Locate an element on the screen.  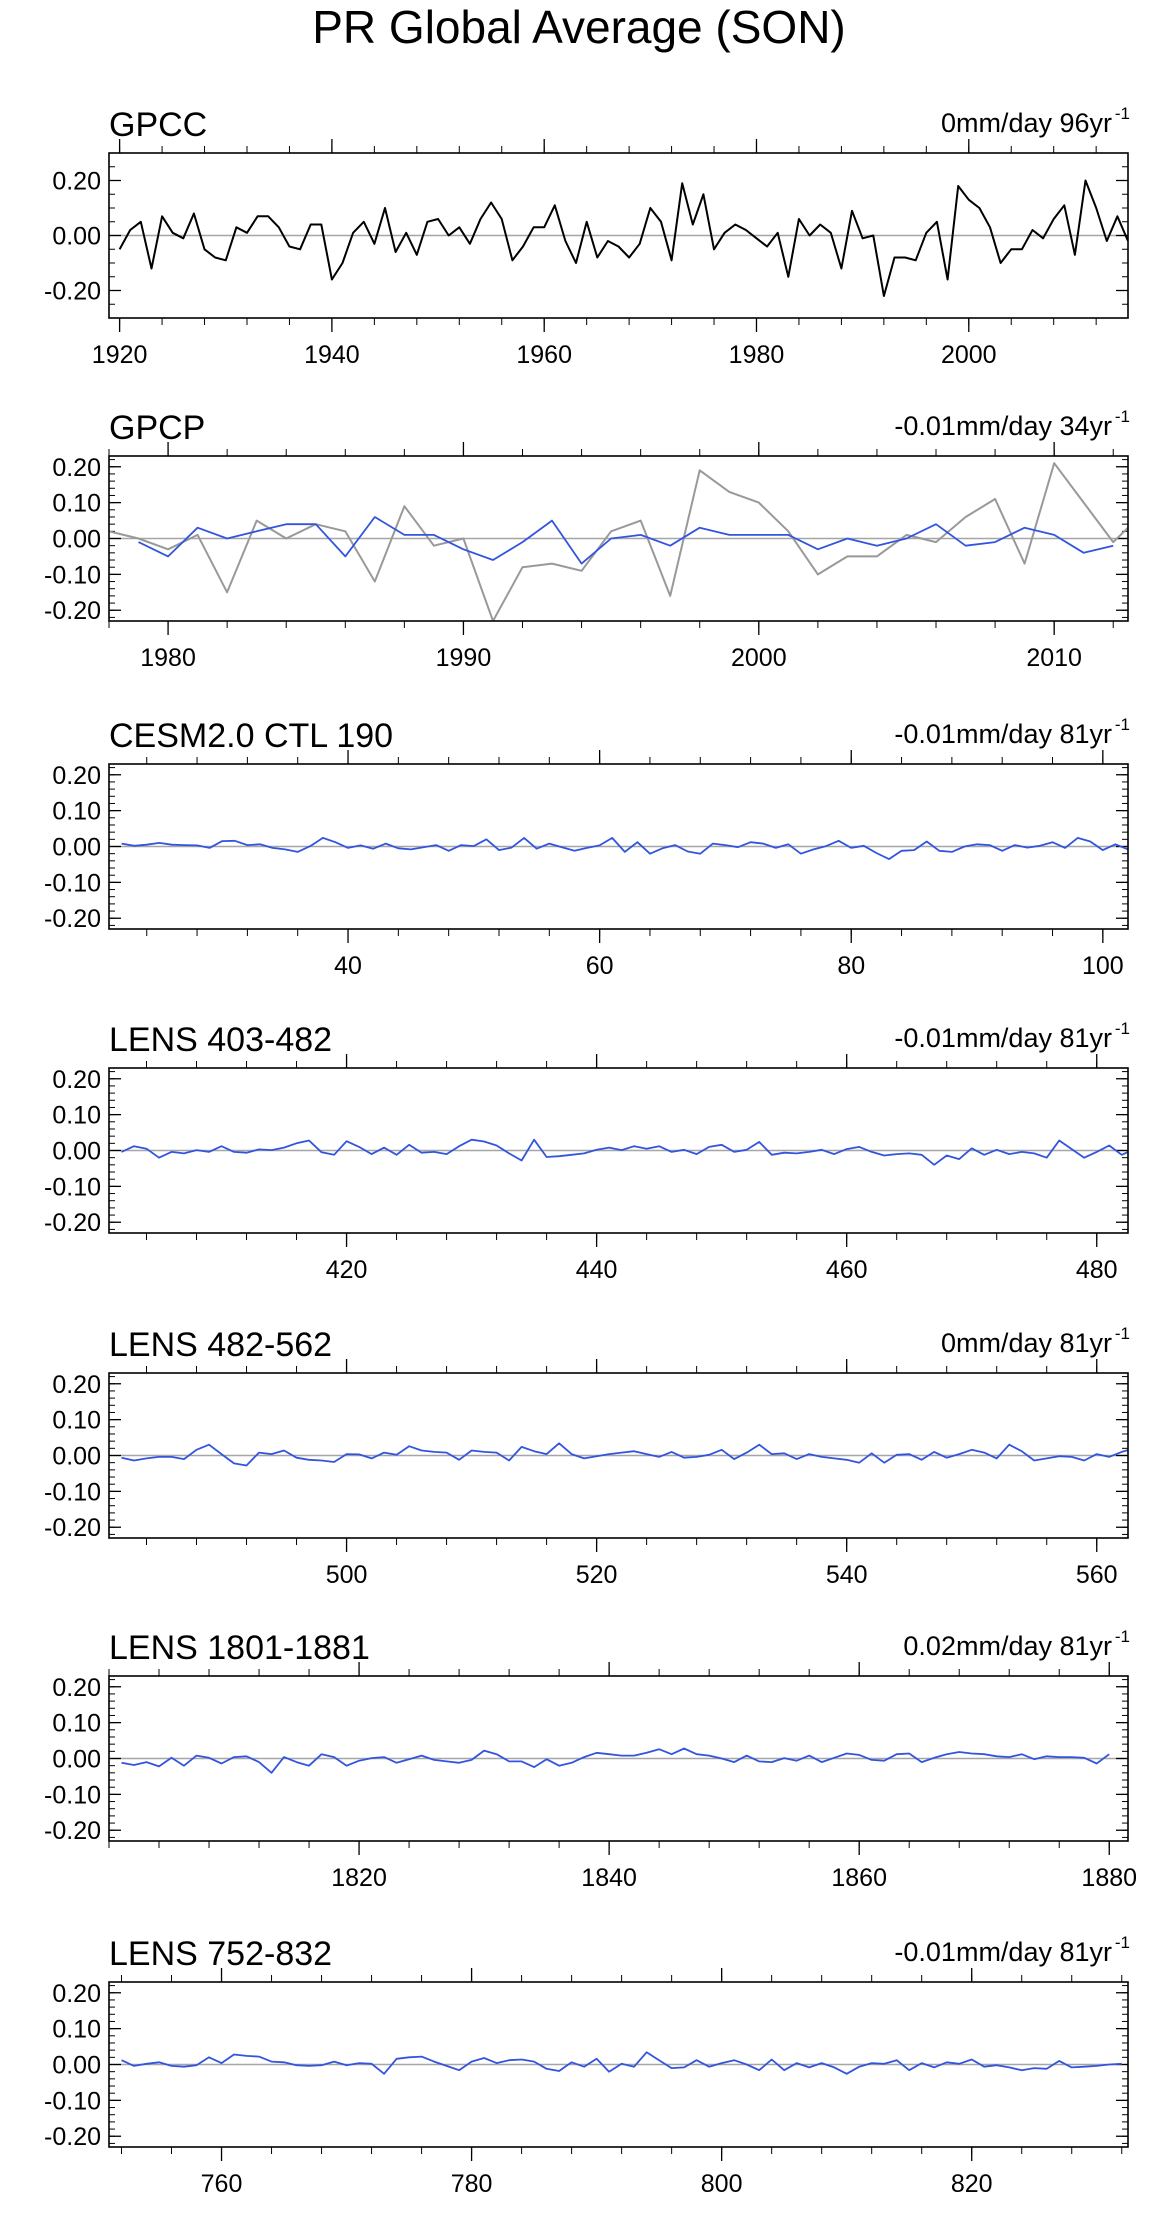
x-tick-label: 1940 is located at coordinates (332, 355).